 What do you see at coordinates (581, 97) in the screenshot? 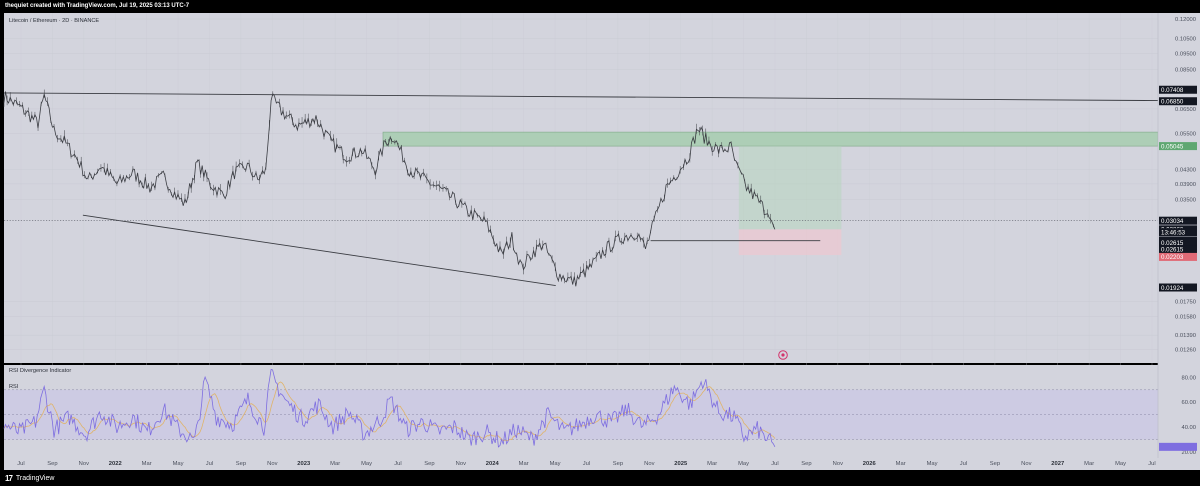
I see `upper-resistance` at bounding box center [581, 97].